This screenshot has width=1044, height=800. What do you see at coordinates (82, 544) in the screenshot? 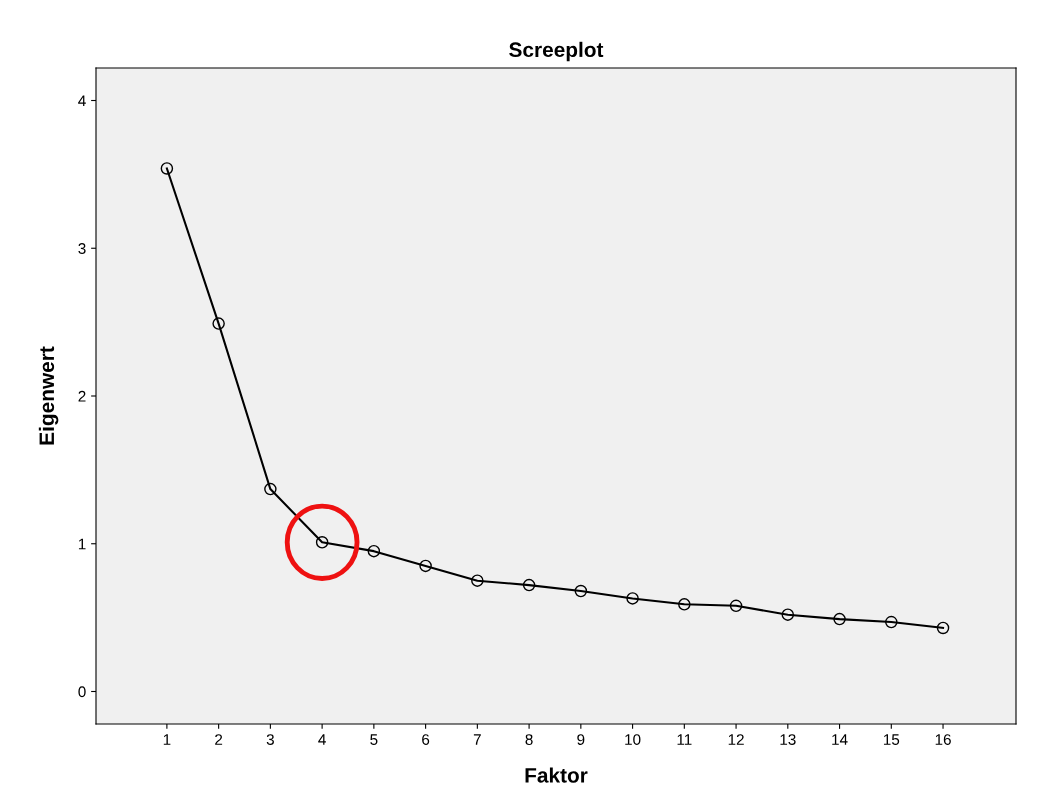
I see `y-tick-label: 1` at bounding box center [82, 544].